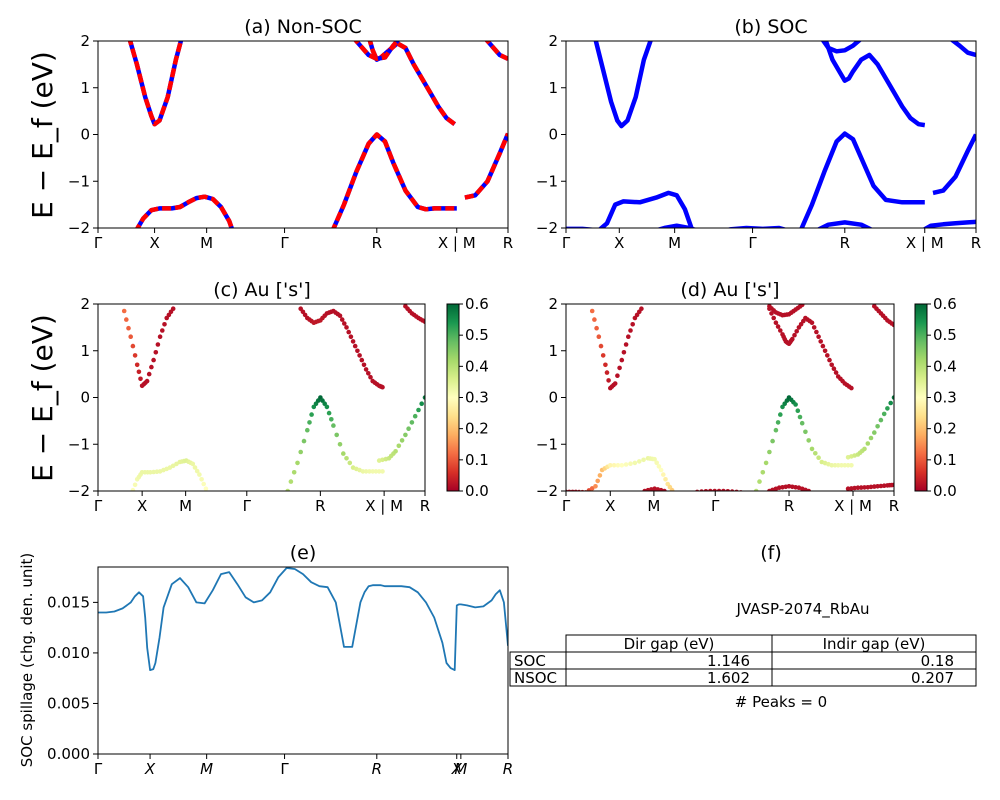 This screenshot has height=800, width=1000. Describe the element at coordinates (945, 491) in the screenshot. I see `colorbar-tick-label: 0.0` at that location.